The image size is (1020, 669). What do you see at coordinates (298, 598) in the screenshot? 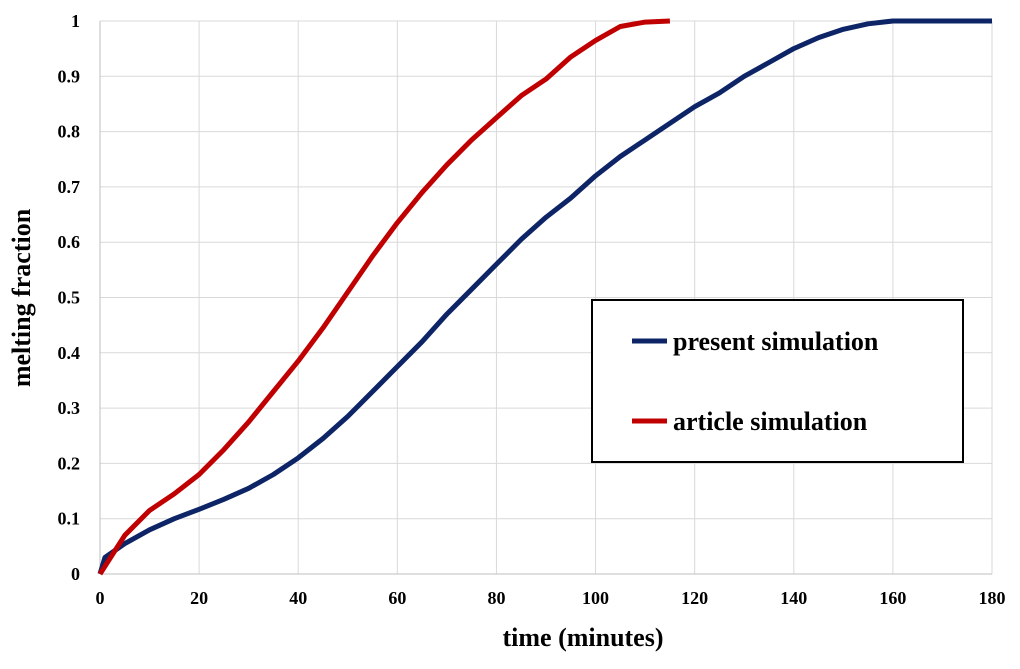
I see `x-tick-label: 40` at bounding box center [298, 598].